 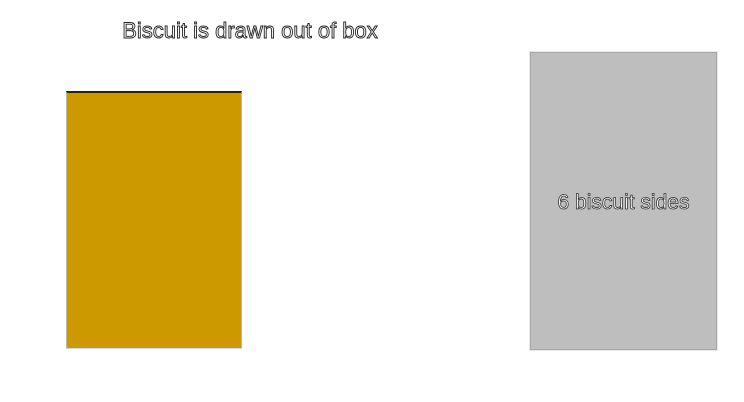 What do you see at coordinates (250, 31) in the screenshot?
I see `diagram-title: Biscuit is drawn out of box` at bounding box center [250, 31].